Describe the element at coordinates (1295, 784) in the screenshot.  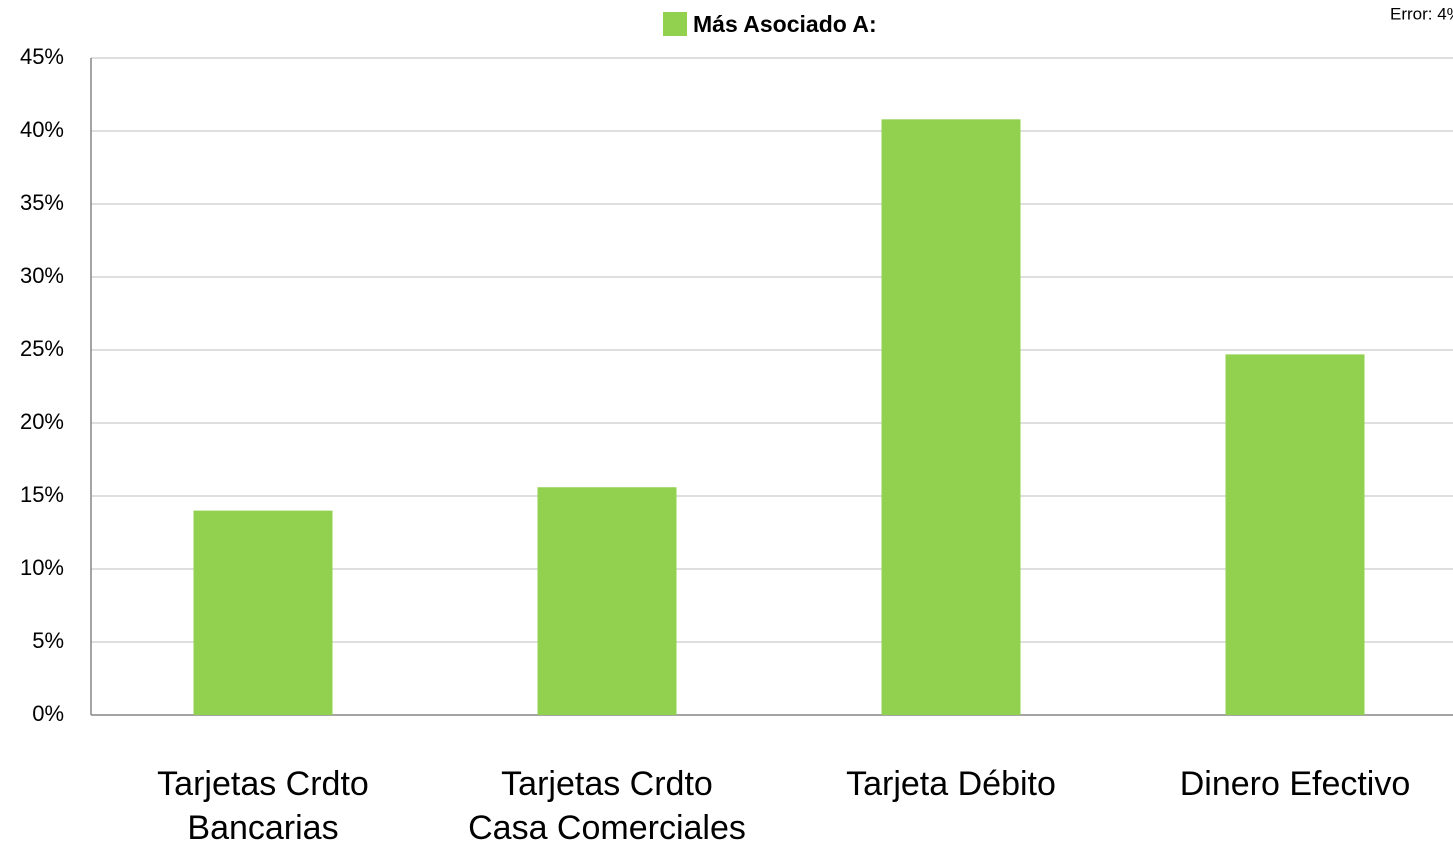
I see `x-tick-label: Dinero Efectivo` at that location.